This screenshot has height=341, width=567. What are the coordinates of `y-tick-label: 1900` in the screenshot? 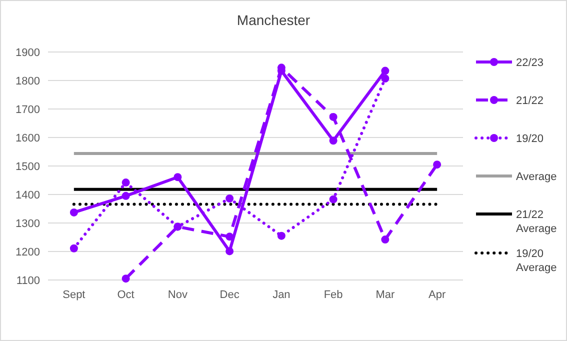 It's located at (28, 53).